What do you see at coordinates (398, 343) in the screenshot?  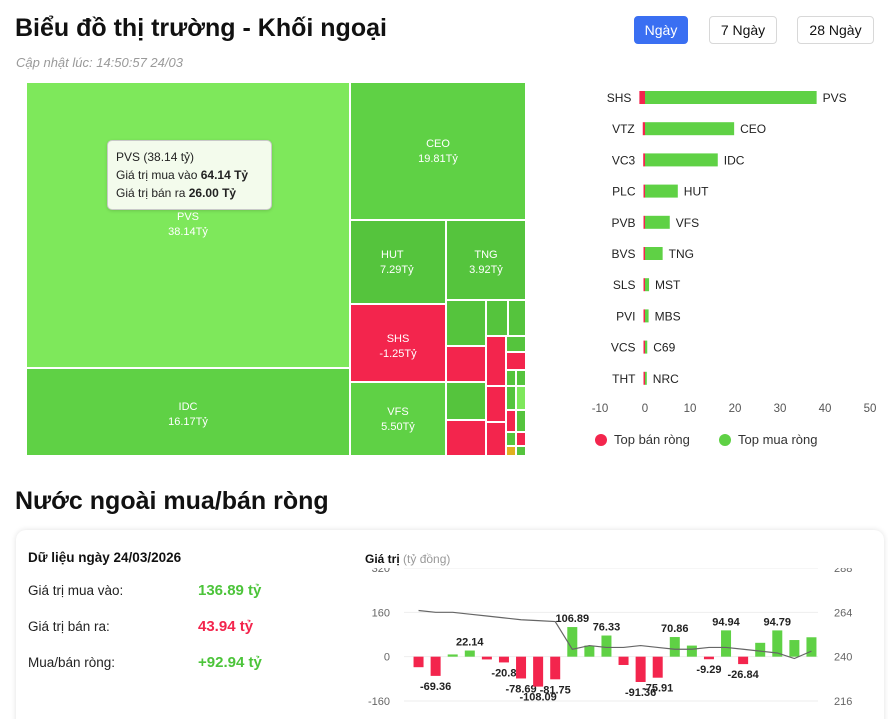 I see `tile-shs: SHS -1.25Tỷ` at bounding box center [398, 343].